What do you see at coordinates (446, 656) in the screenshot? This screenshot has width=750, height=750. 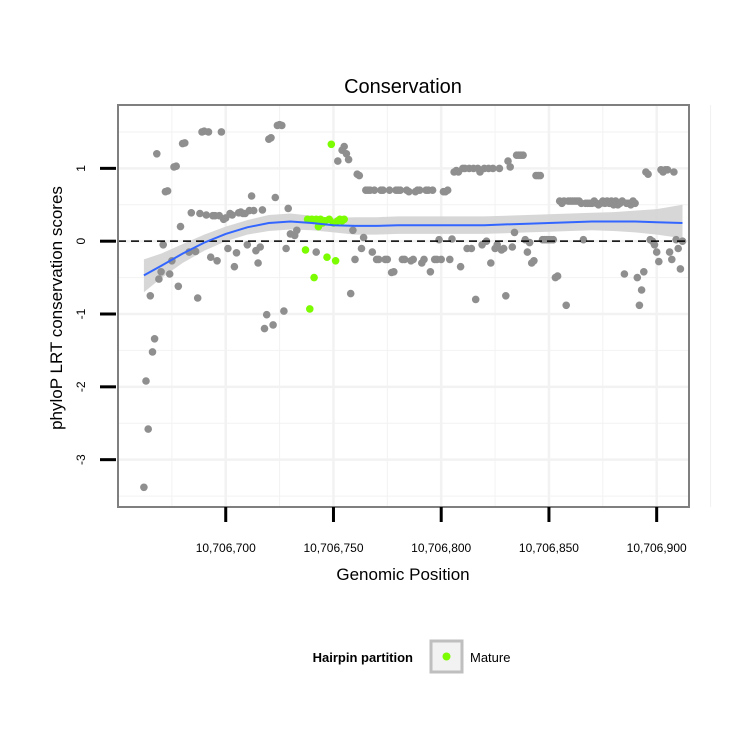 I see `legend-mature-dot` at bounding box center [446, 656].